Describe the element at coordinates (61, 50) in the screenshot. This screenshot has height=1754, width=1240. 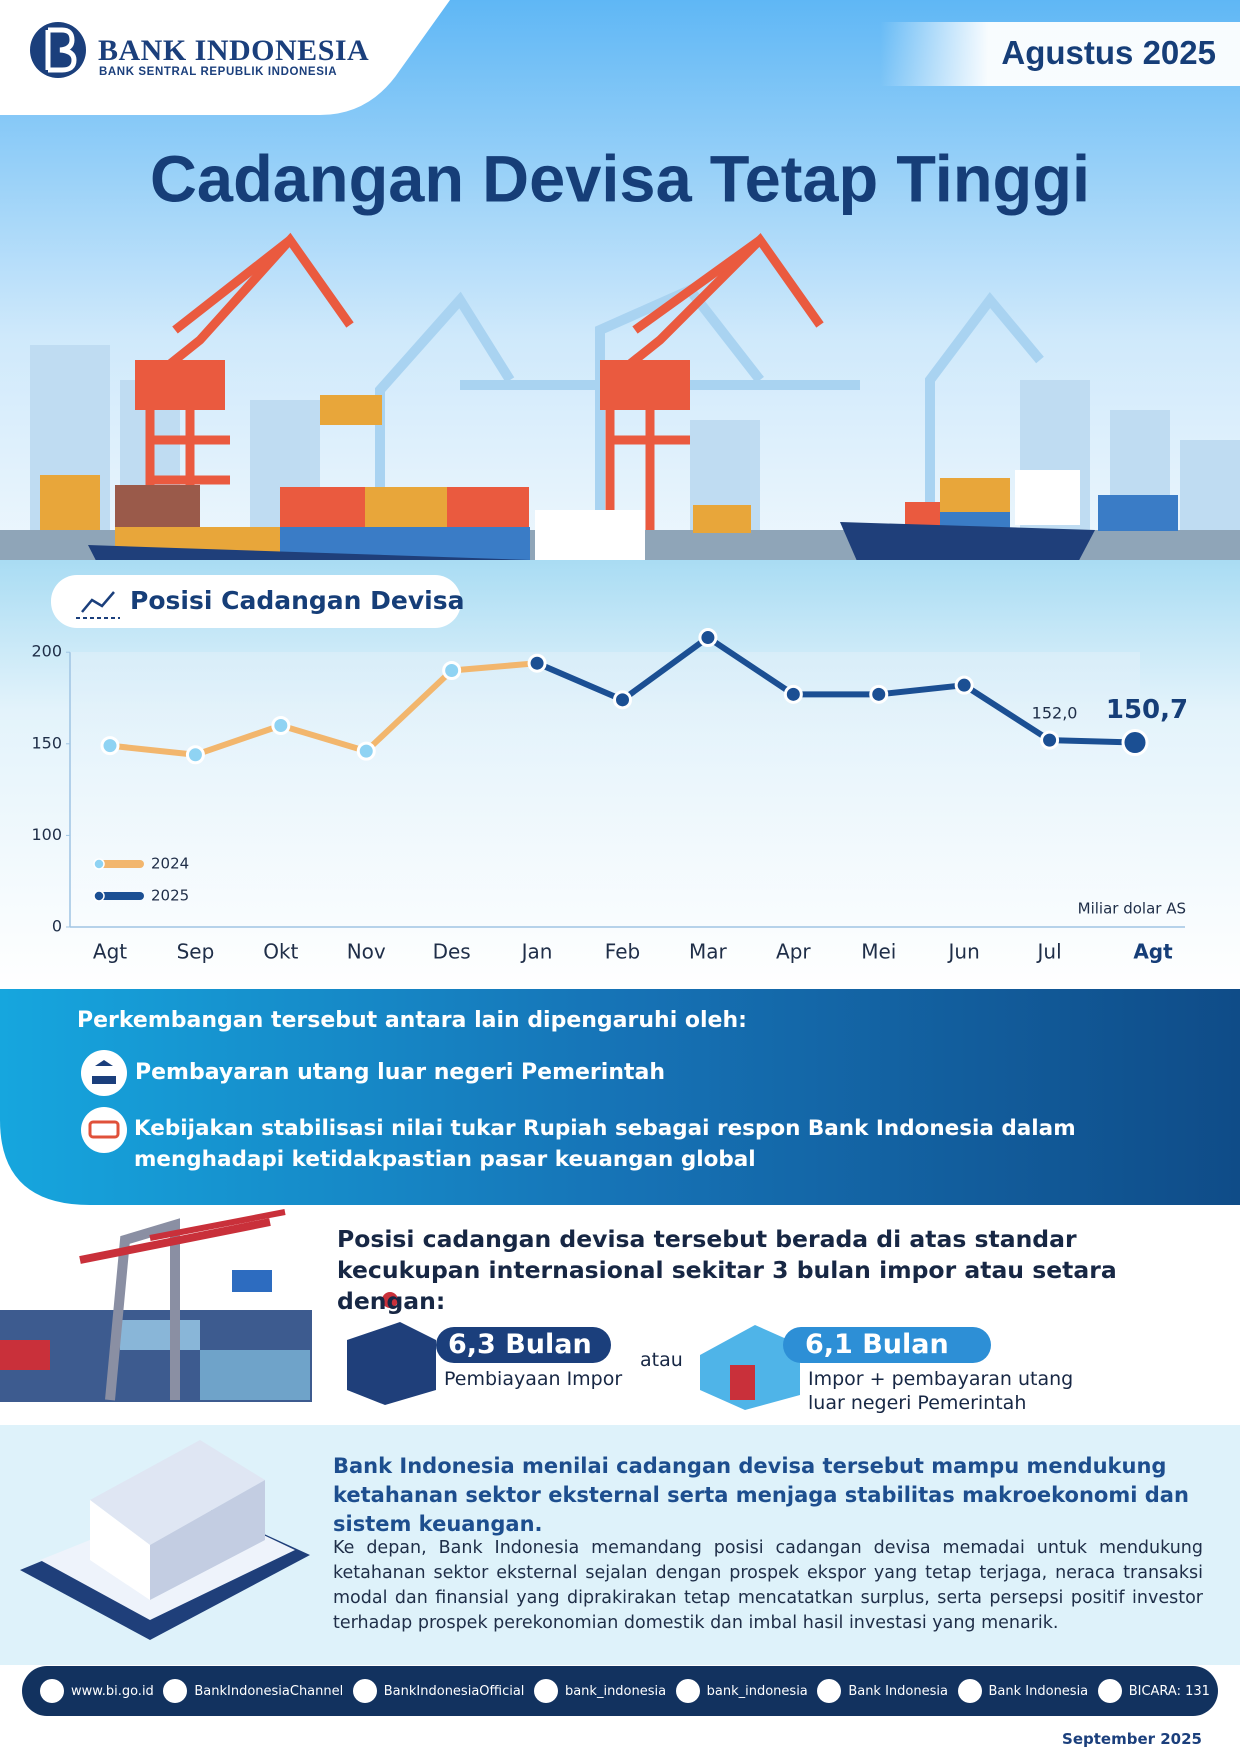
I see `logo-mark` at that location.